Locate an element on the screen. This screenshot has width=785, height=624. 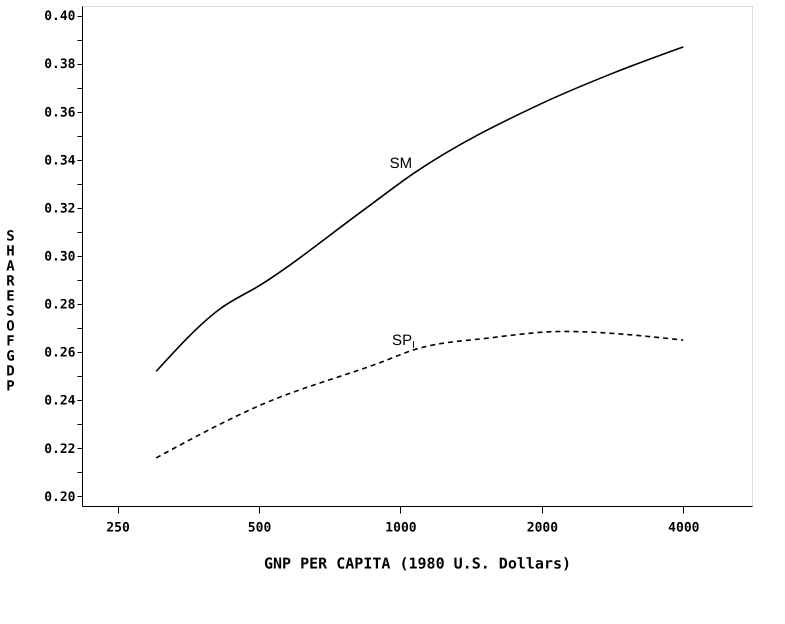
text: SHARES OF GDP is located at coordinates (10, 311).